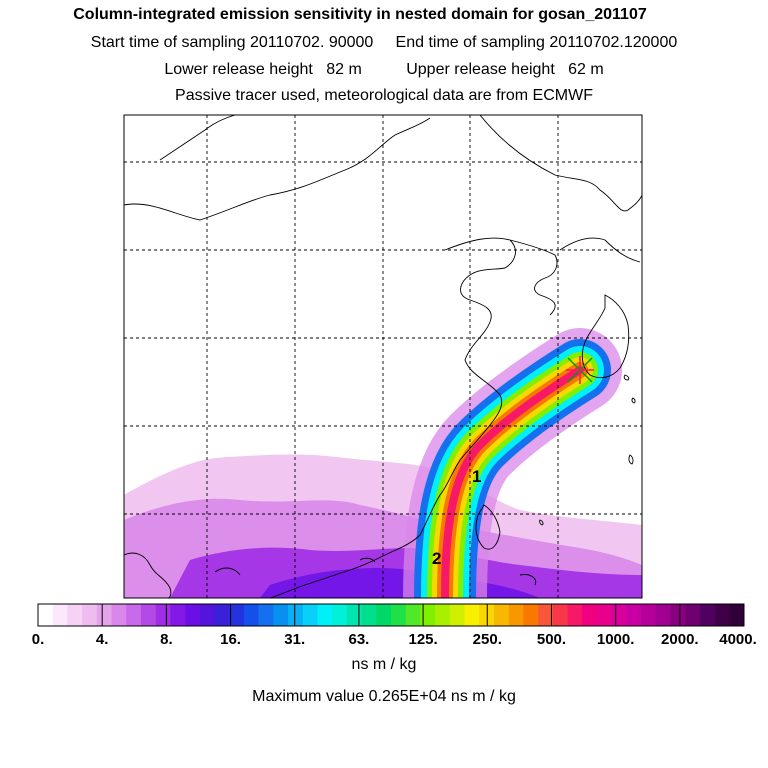 The width and height of the screenshot is (768, 768). I want to click on color-bar-tick-label: 1000., so click(615, 639).